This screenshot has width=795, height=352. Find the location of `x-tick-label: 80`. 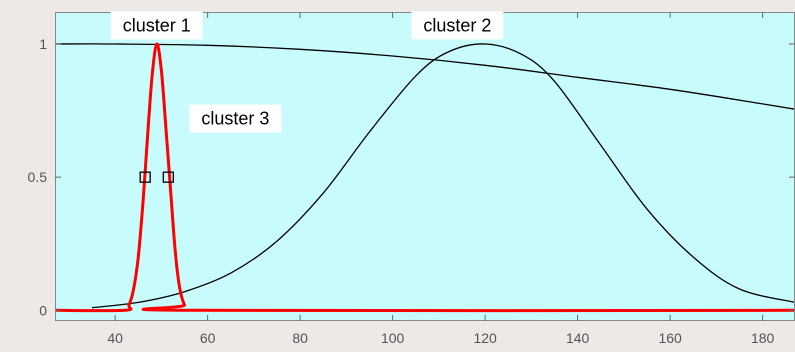

x-tick-label: 80 is located at coordinates (300, 338).